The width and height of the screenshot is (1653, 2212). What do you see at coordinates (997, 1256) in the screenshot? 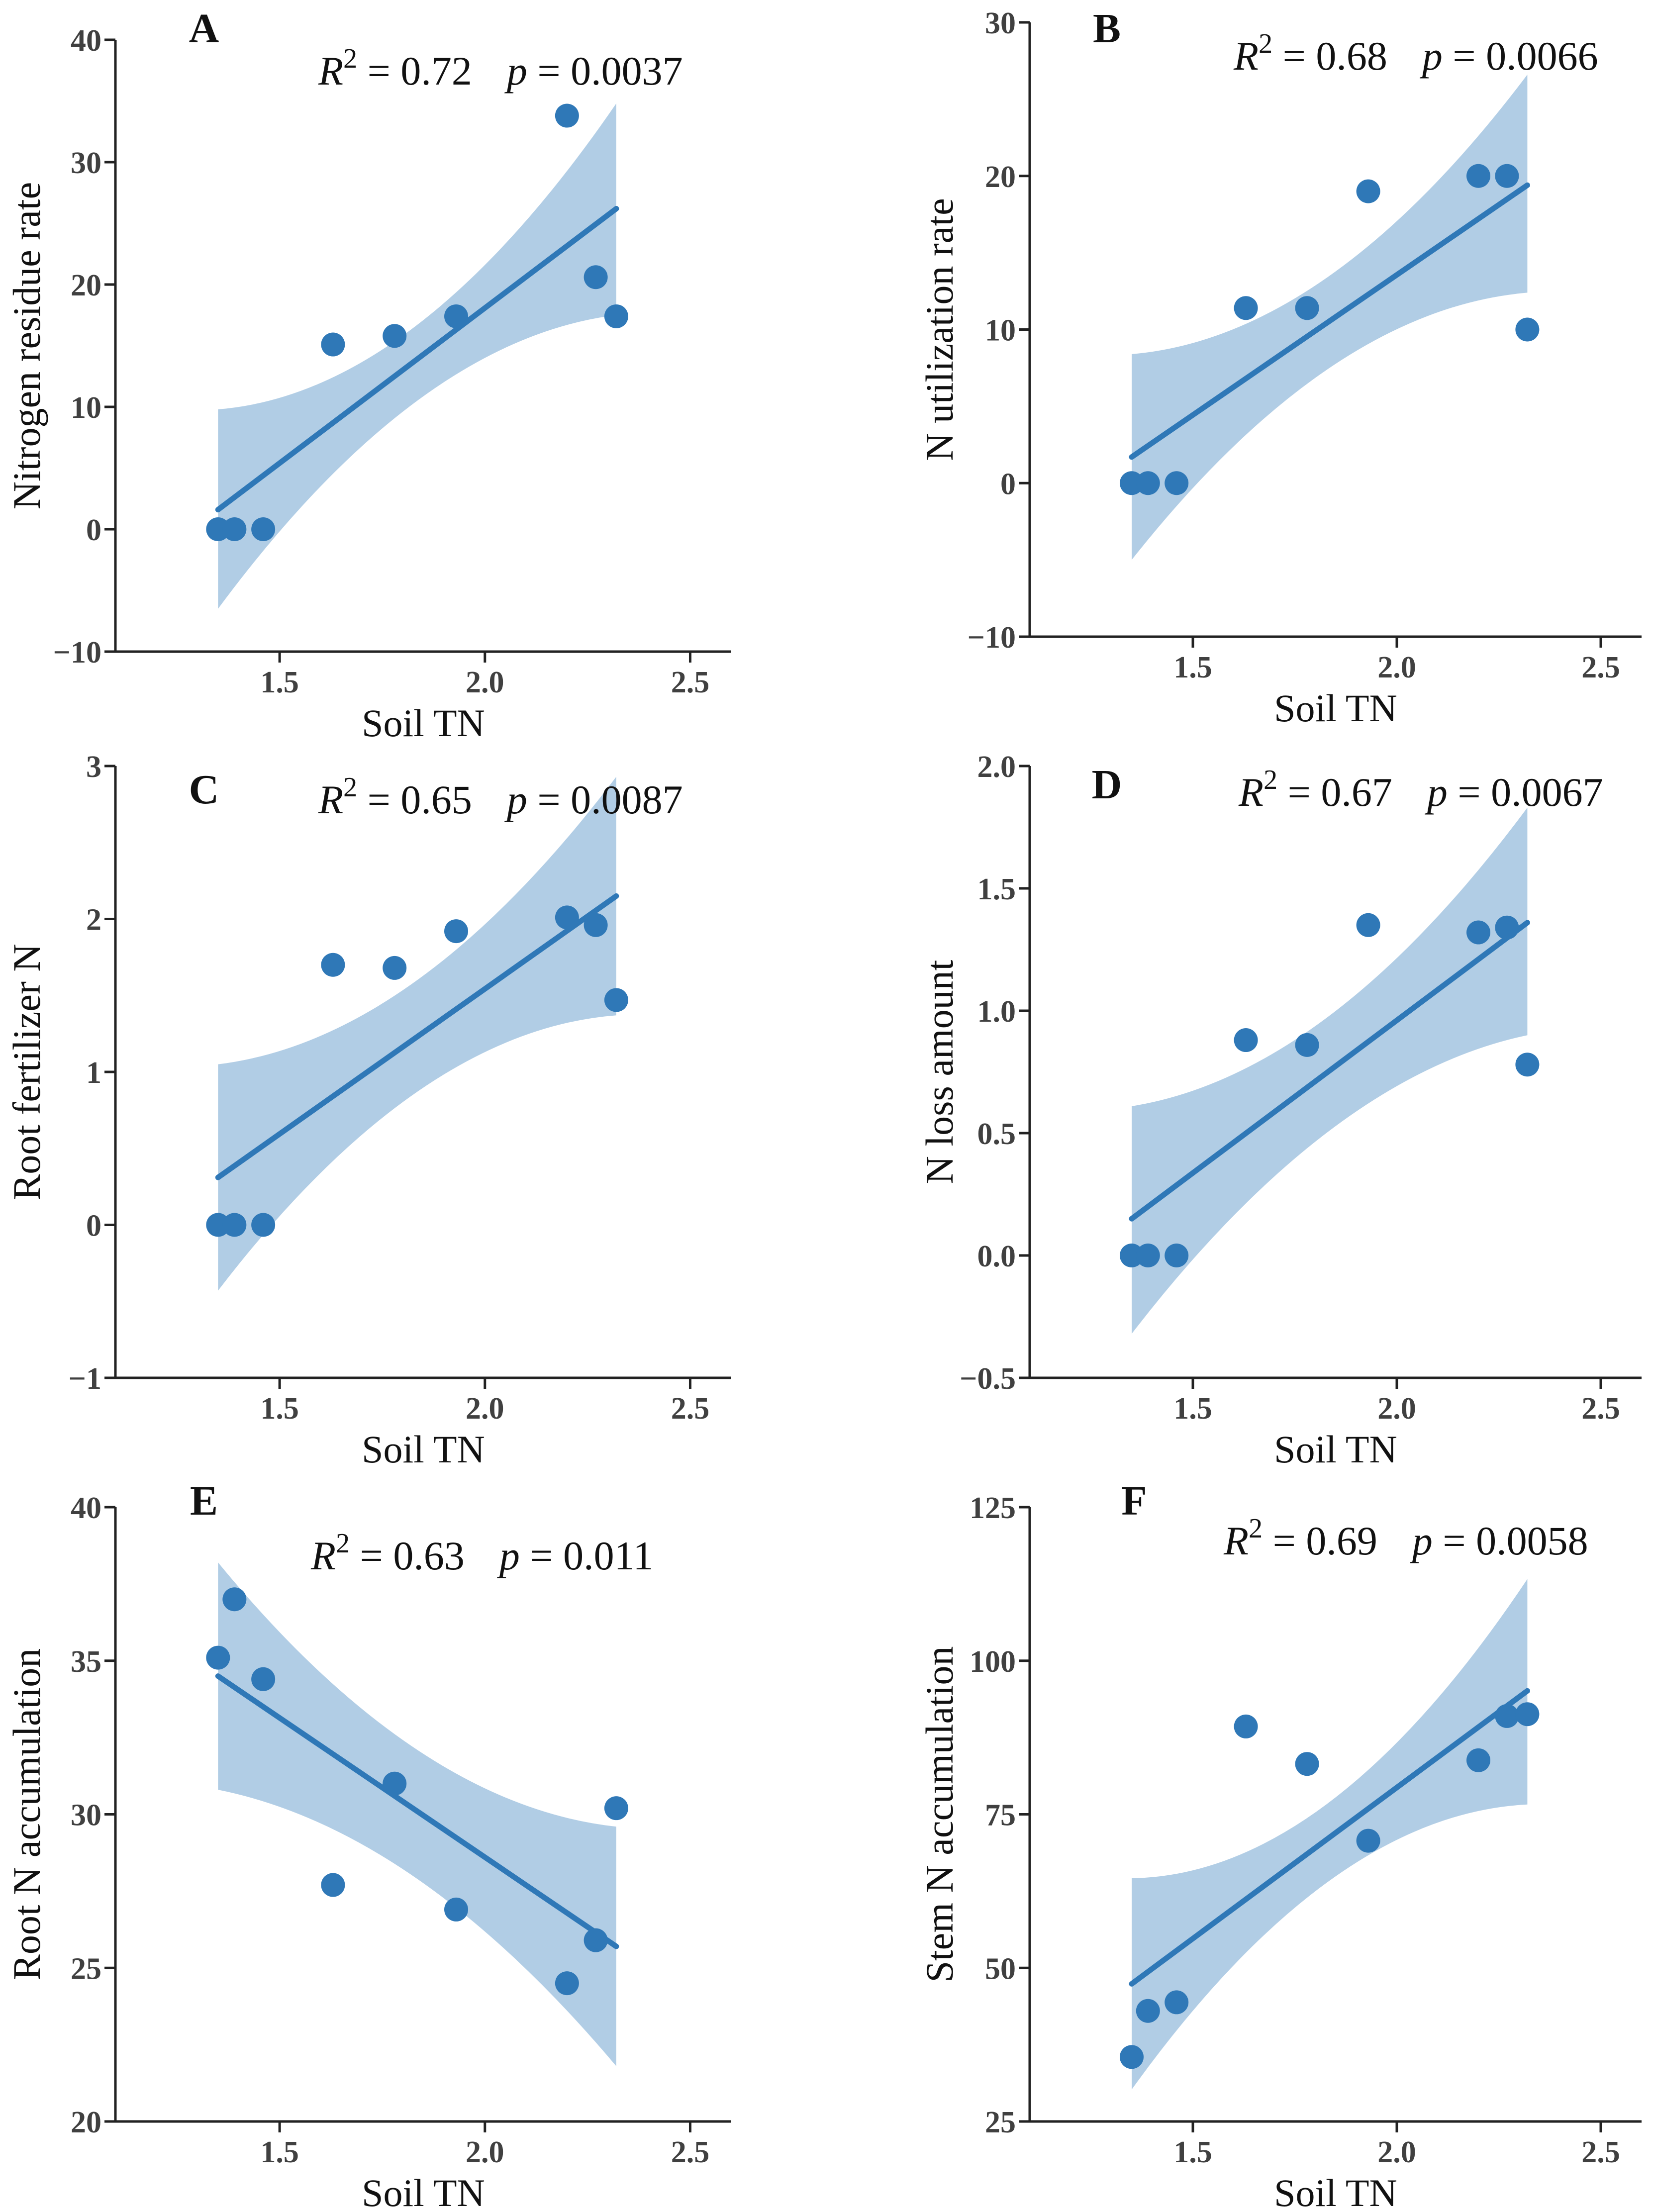
I see `panel-d-y-tick-label: 0.0` at bounding box center [997, 1256].